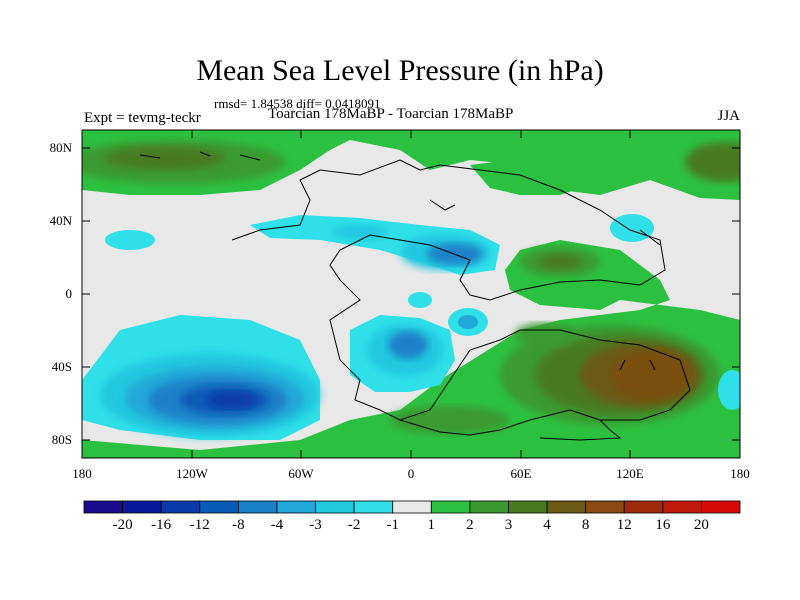 This screenshot has width=800, height=600. What do you see at coordinates (391, 114) in the screenshot?
I see `comparison-label: Toarcian 178MaBP - Toarcian 178MaBP` at bounding box center [391, 114].